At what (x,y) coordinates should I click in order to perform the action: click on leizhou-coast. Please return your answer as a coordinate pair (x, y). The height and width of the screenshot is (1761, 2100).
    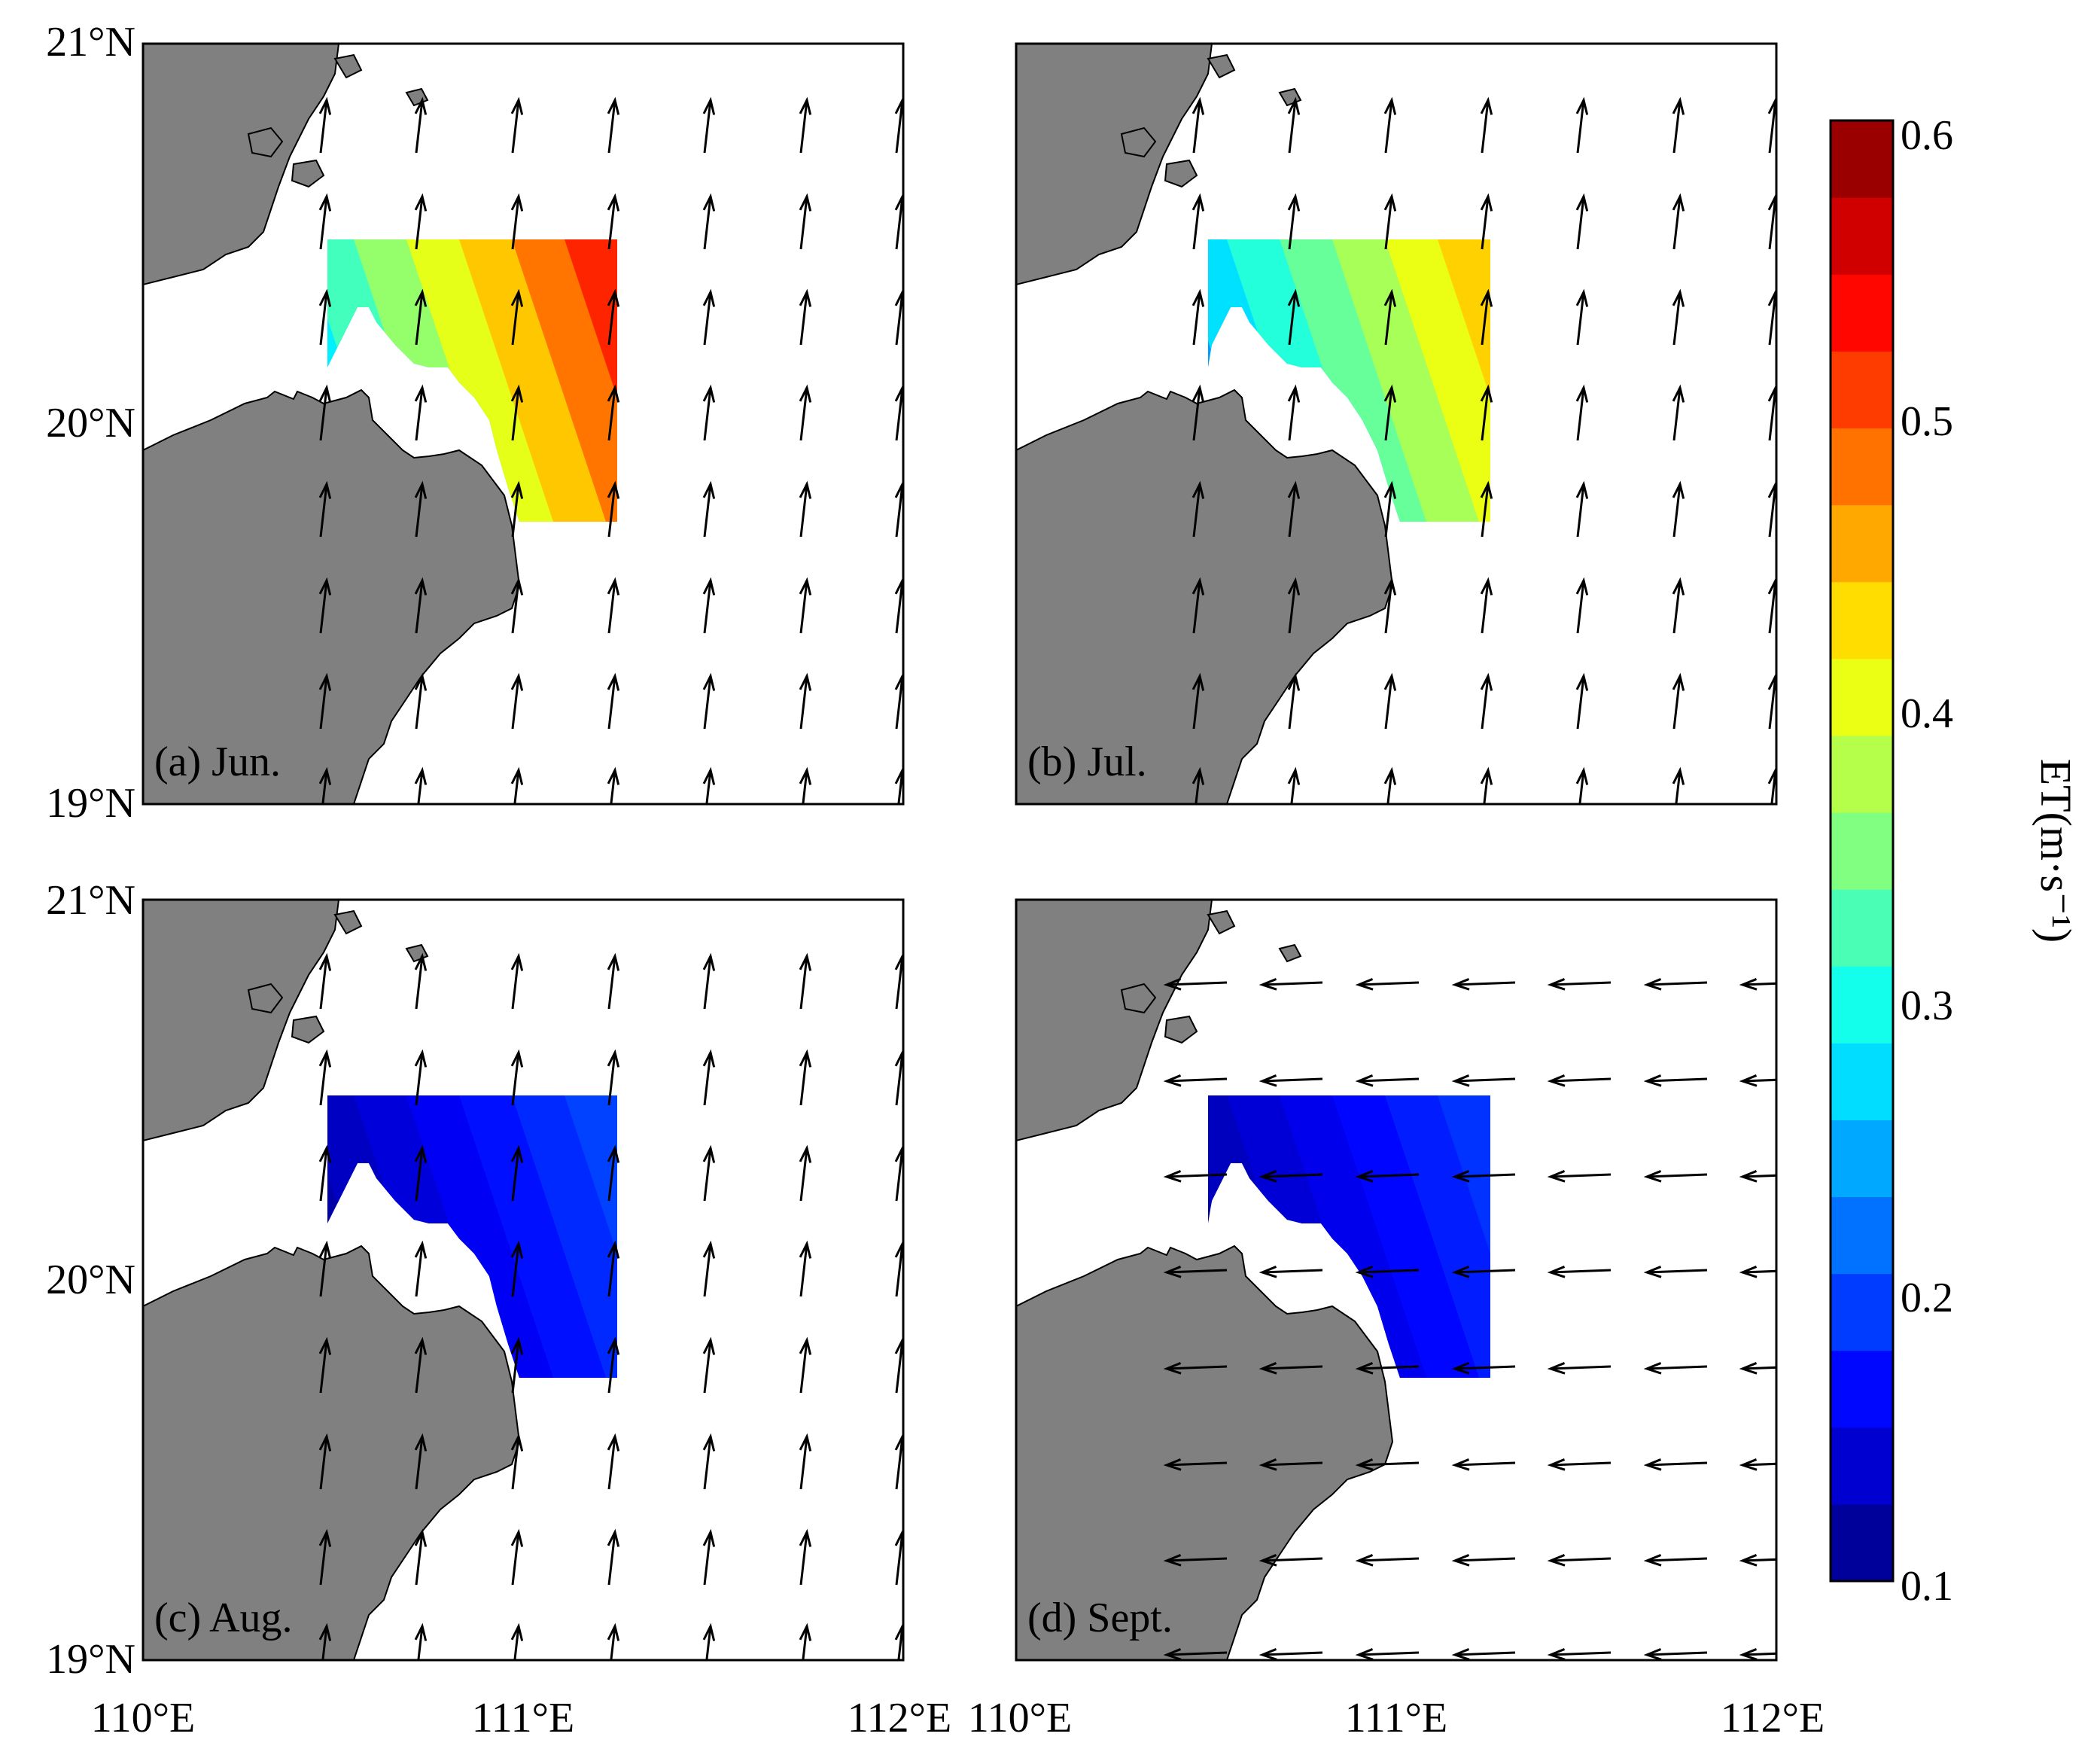
    Looking at the image, I should click on (1114, 1021).